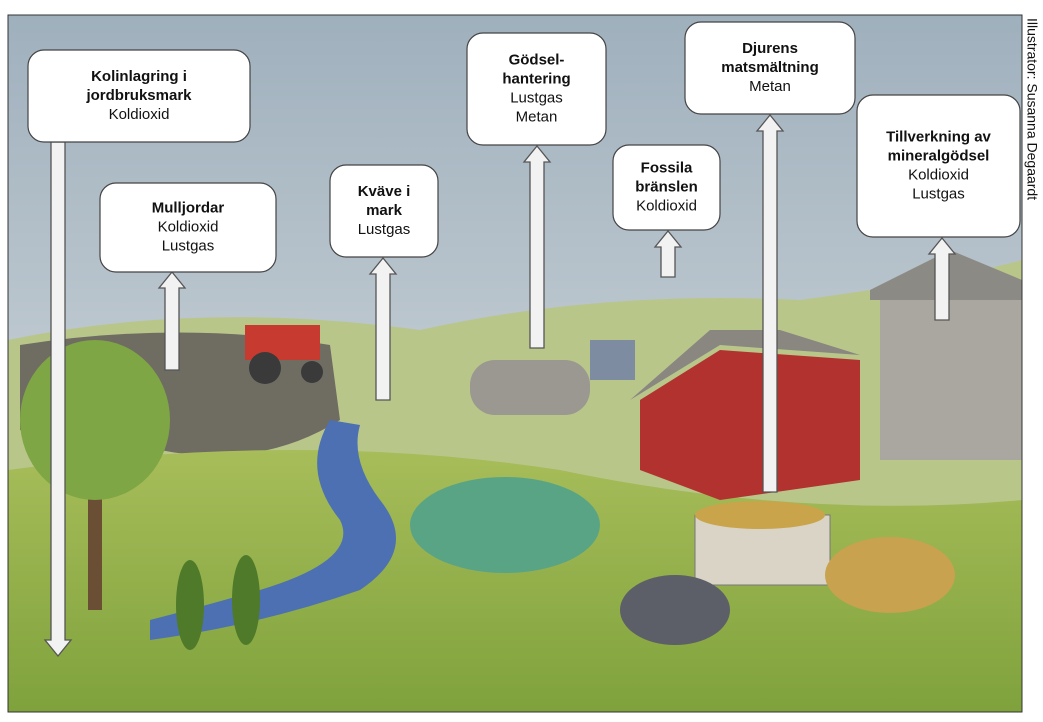 The width and height of the screenshot is (1043, 722). I want to click on box-title: Gödsel-, so click(537, 59).